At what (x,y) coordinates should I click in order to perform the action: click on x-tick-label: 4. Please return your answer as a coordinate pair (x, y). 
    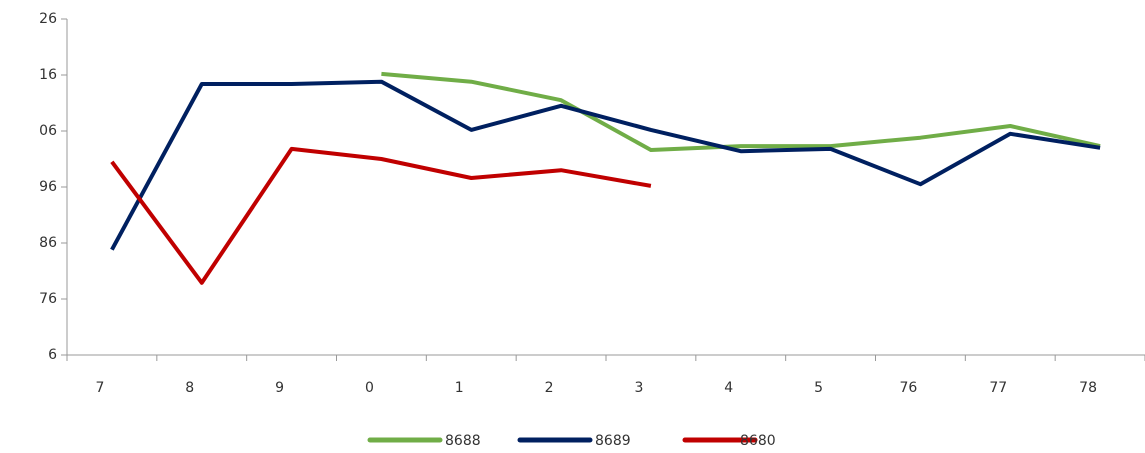
    Looking at the image, I should click on (728, 388).